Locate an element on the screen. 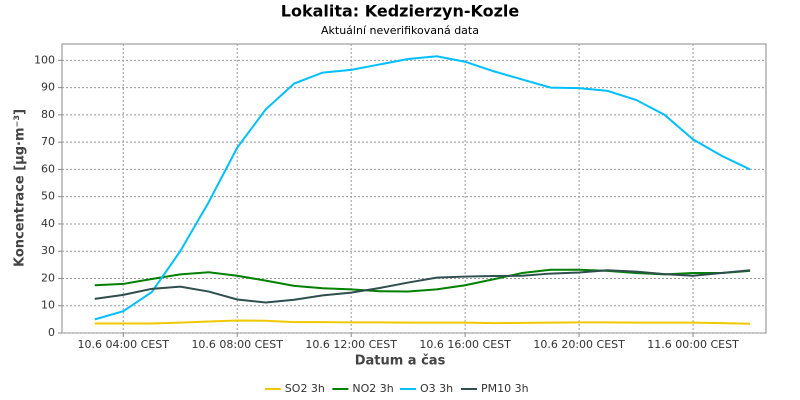  y-tick-label: 20 is located at coordinates (48, 277).